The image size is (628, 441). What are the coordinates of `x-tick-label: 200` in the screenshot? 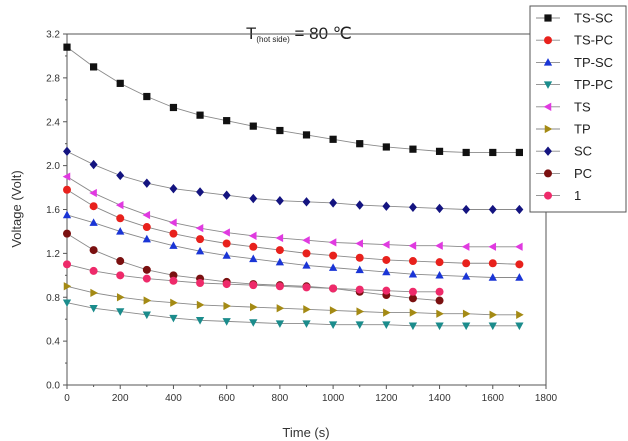 It's located at (120, 398).